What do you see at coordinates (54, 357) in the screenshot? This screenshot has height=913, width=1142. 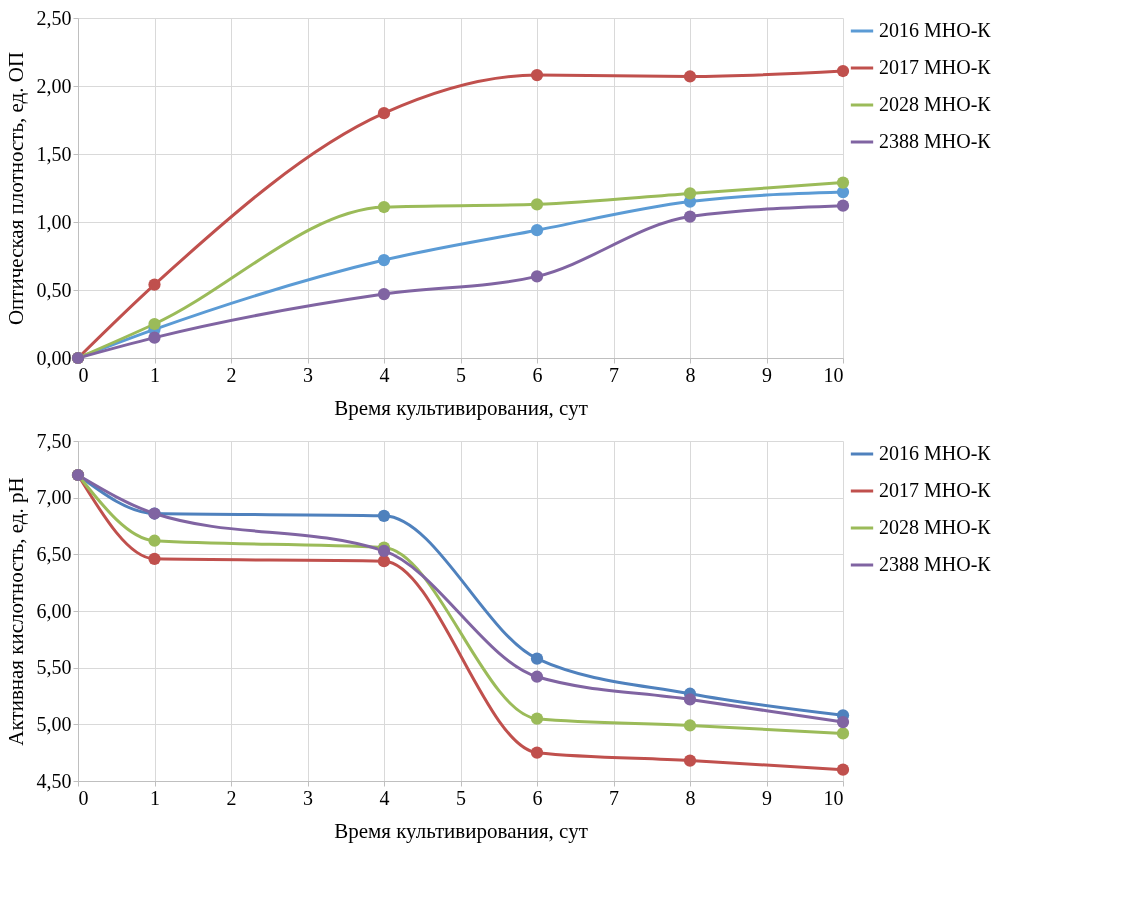 I see `y-tick-label: 0,00` at bounding box center [54, 357].